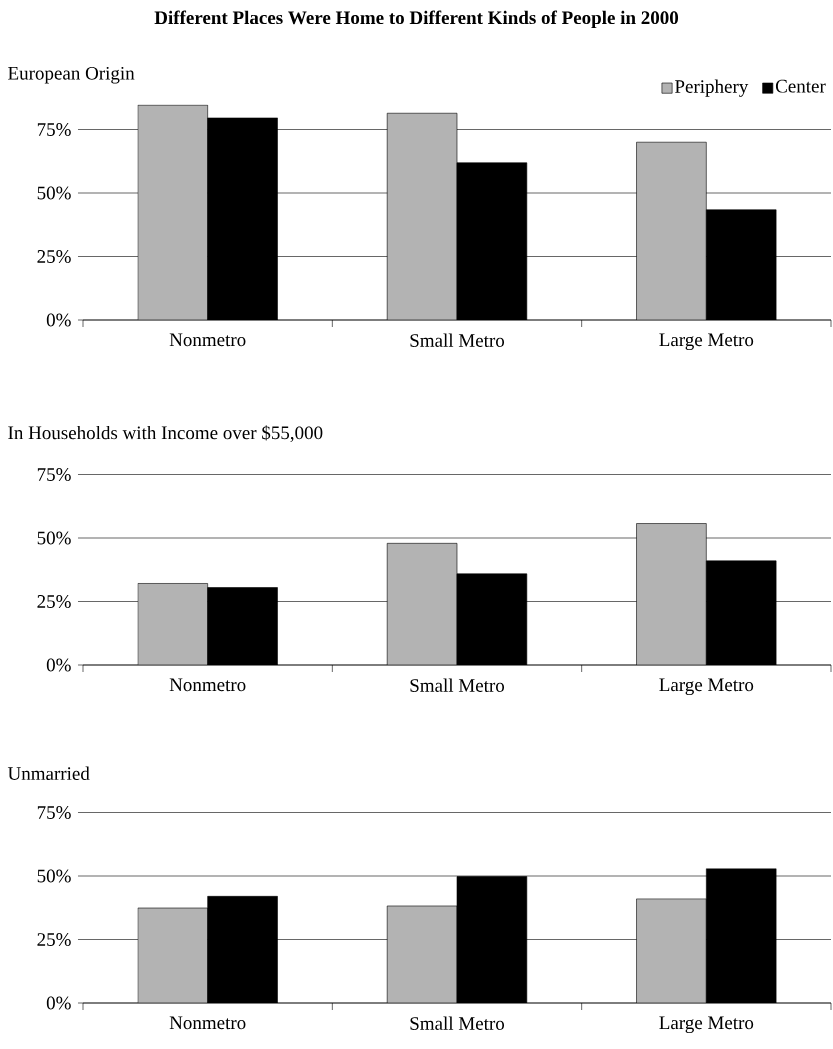 The height and width of the screenshot is (1049, 833). Describe the element at coordinates (71, 75) in the screenshot. I see `chart-subtitle: European Origin` at that location.